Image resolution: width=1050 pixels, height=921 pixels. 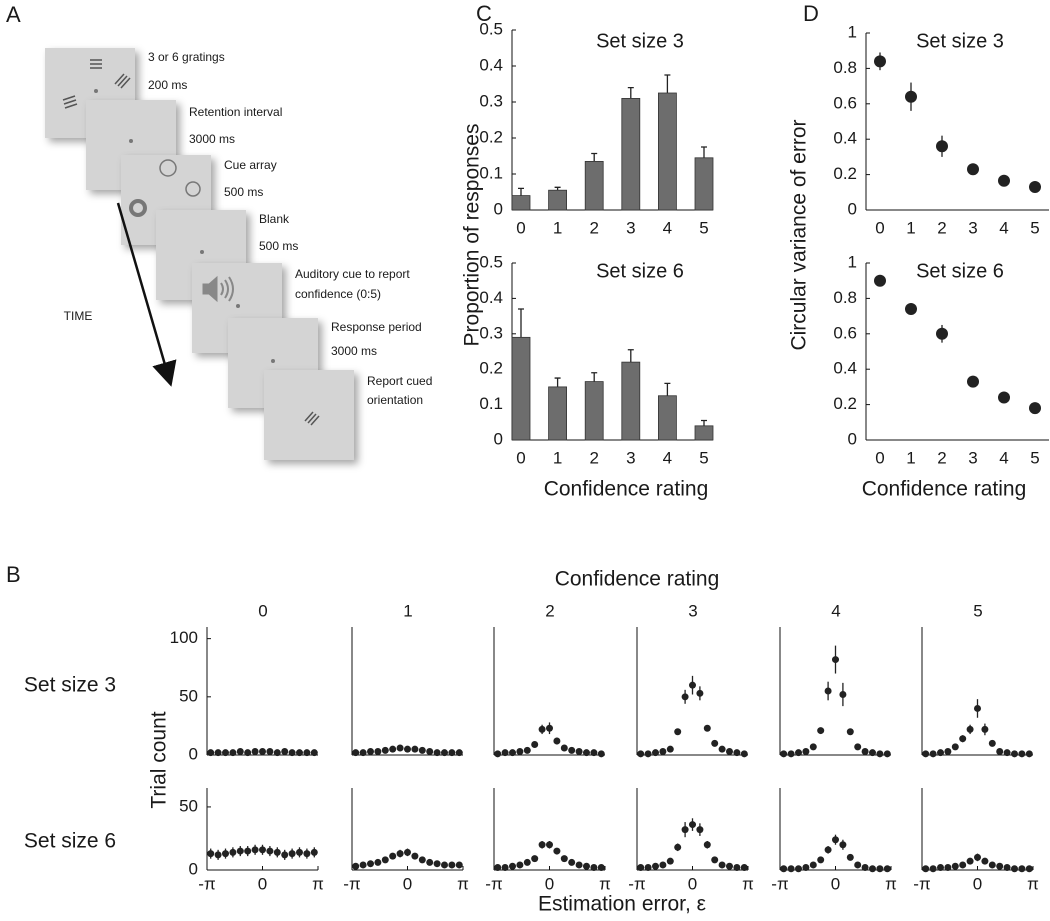 I want to click on step-label: orientation, so click(x=395, y=400).